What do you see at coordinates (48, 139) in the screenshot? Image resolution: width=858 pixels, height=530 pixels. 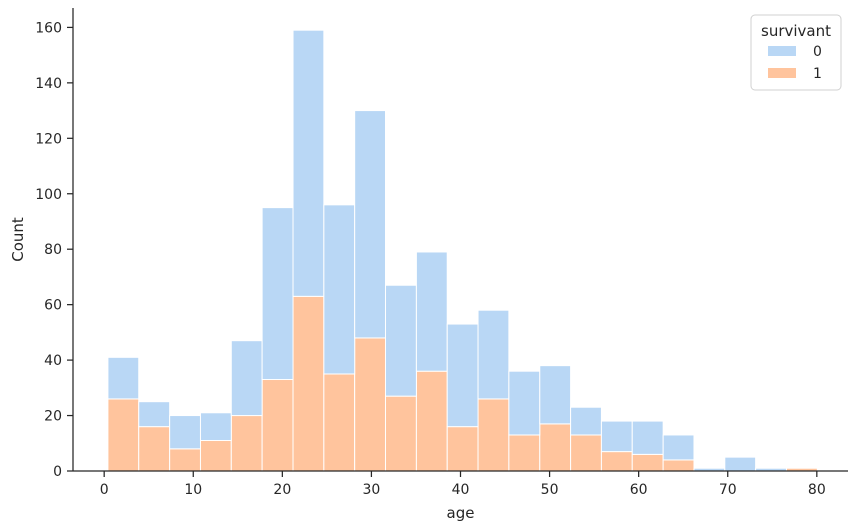 I see `y-tick-label: 120` at bounding box center [48, 139].